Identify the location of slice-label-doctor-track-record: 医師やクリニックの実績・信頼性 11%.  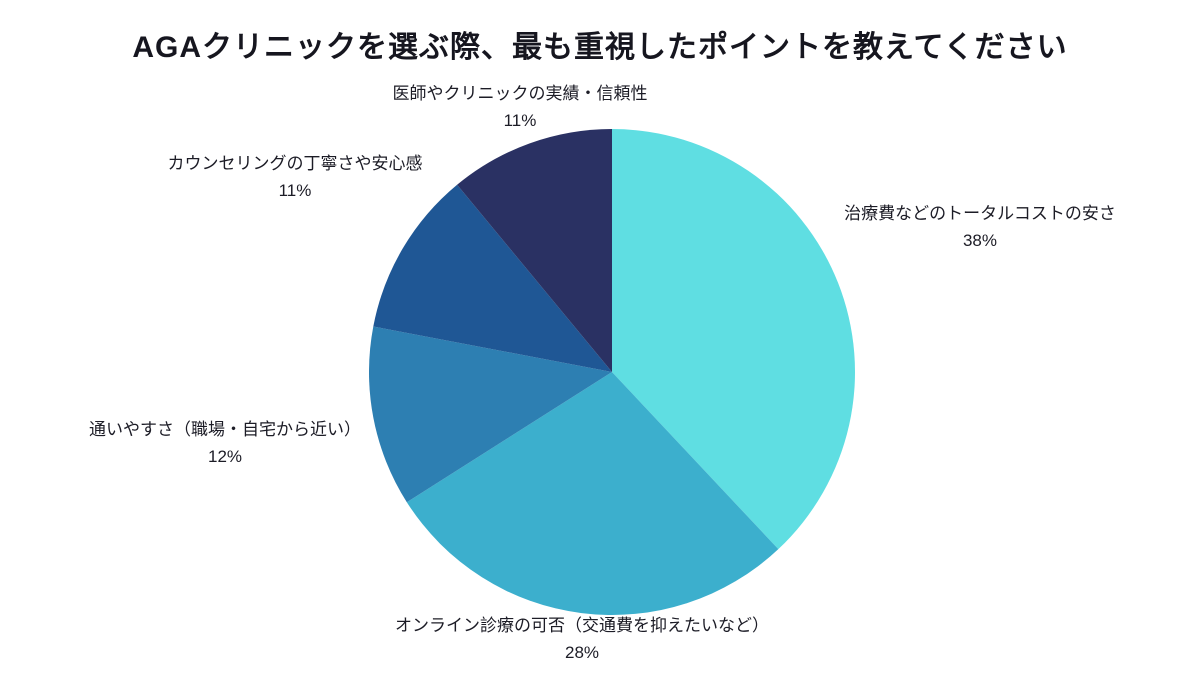
(520, 107).